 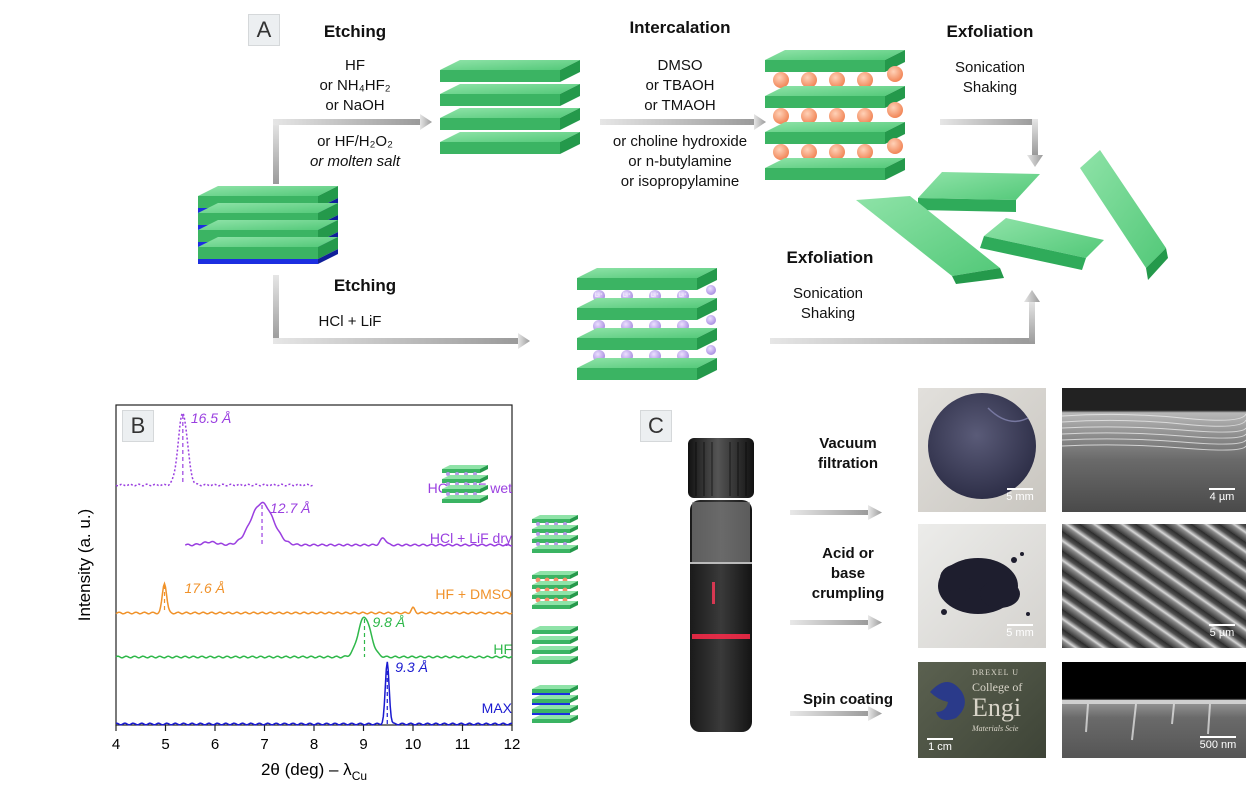 I want to click on etching-condition: HCl + LiF, so click(x=350, y=321).